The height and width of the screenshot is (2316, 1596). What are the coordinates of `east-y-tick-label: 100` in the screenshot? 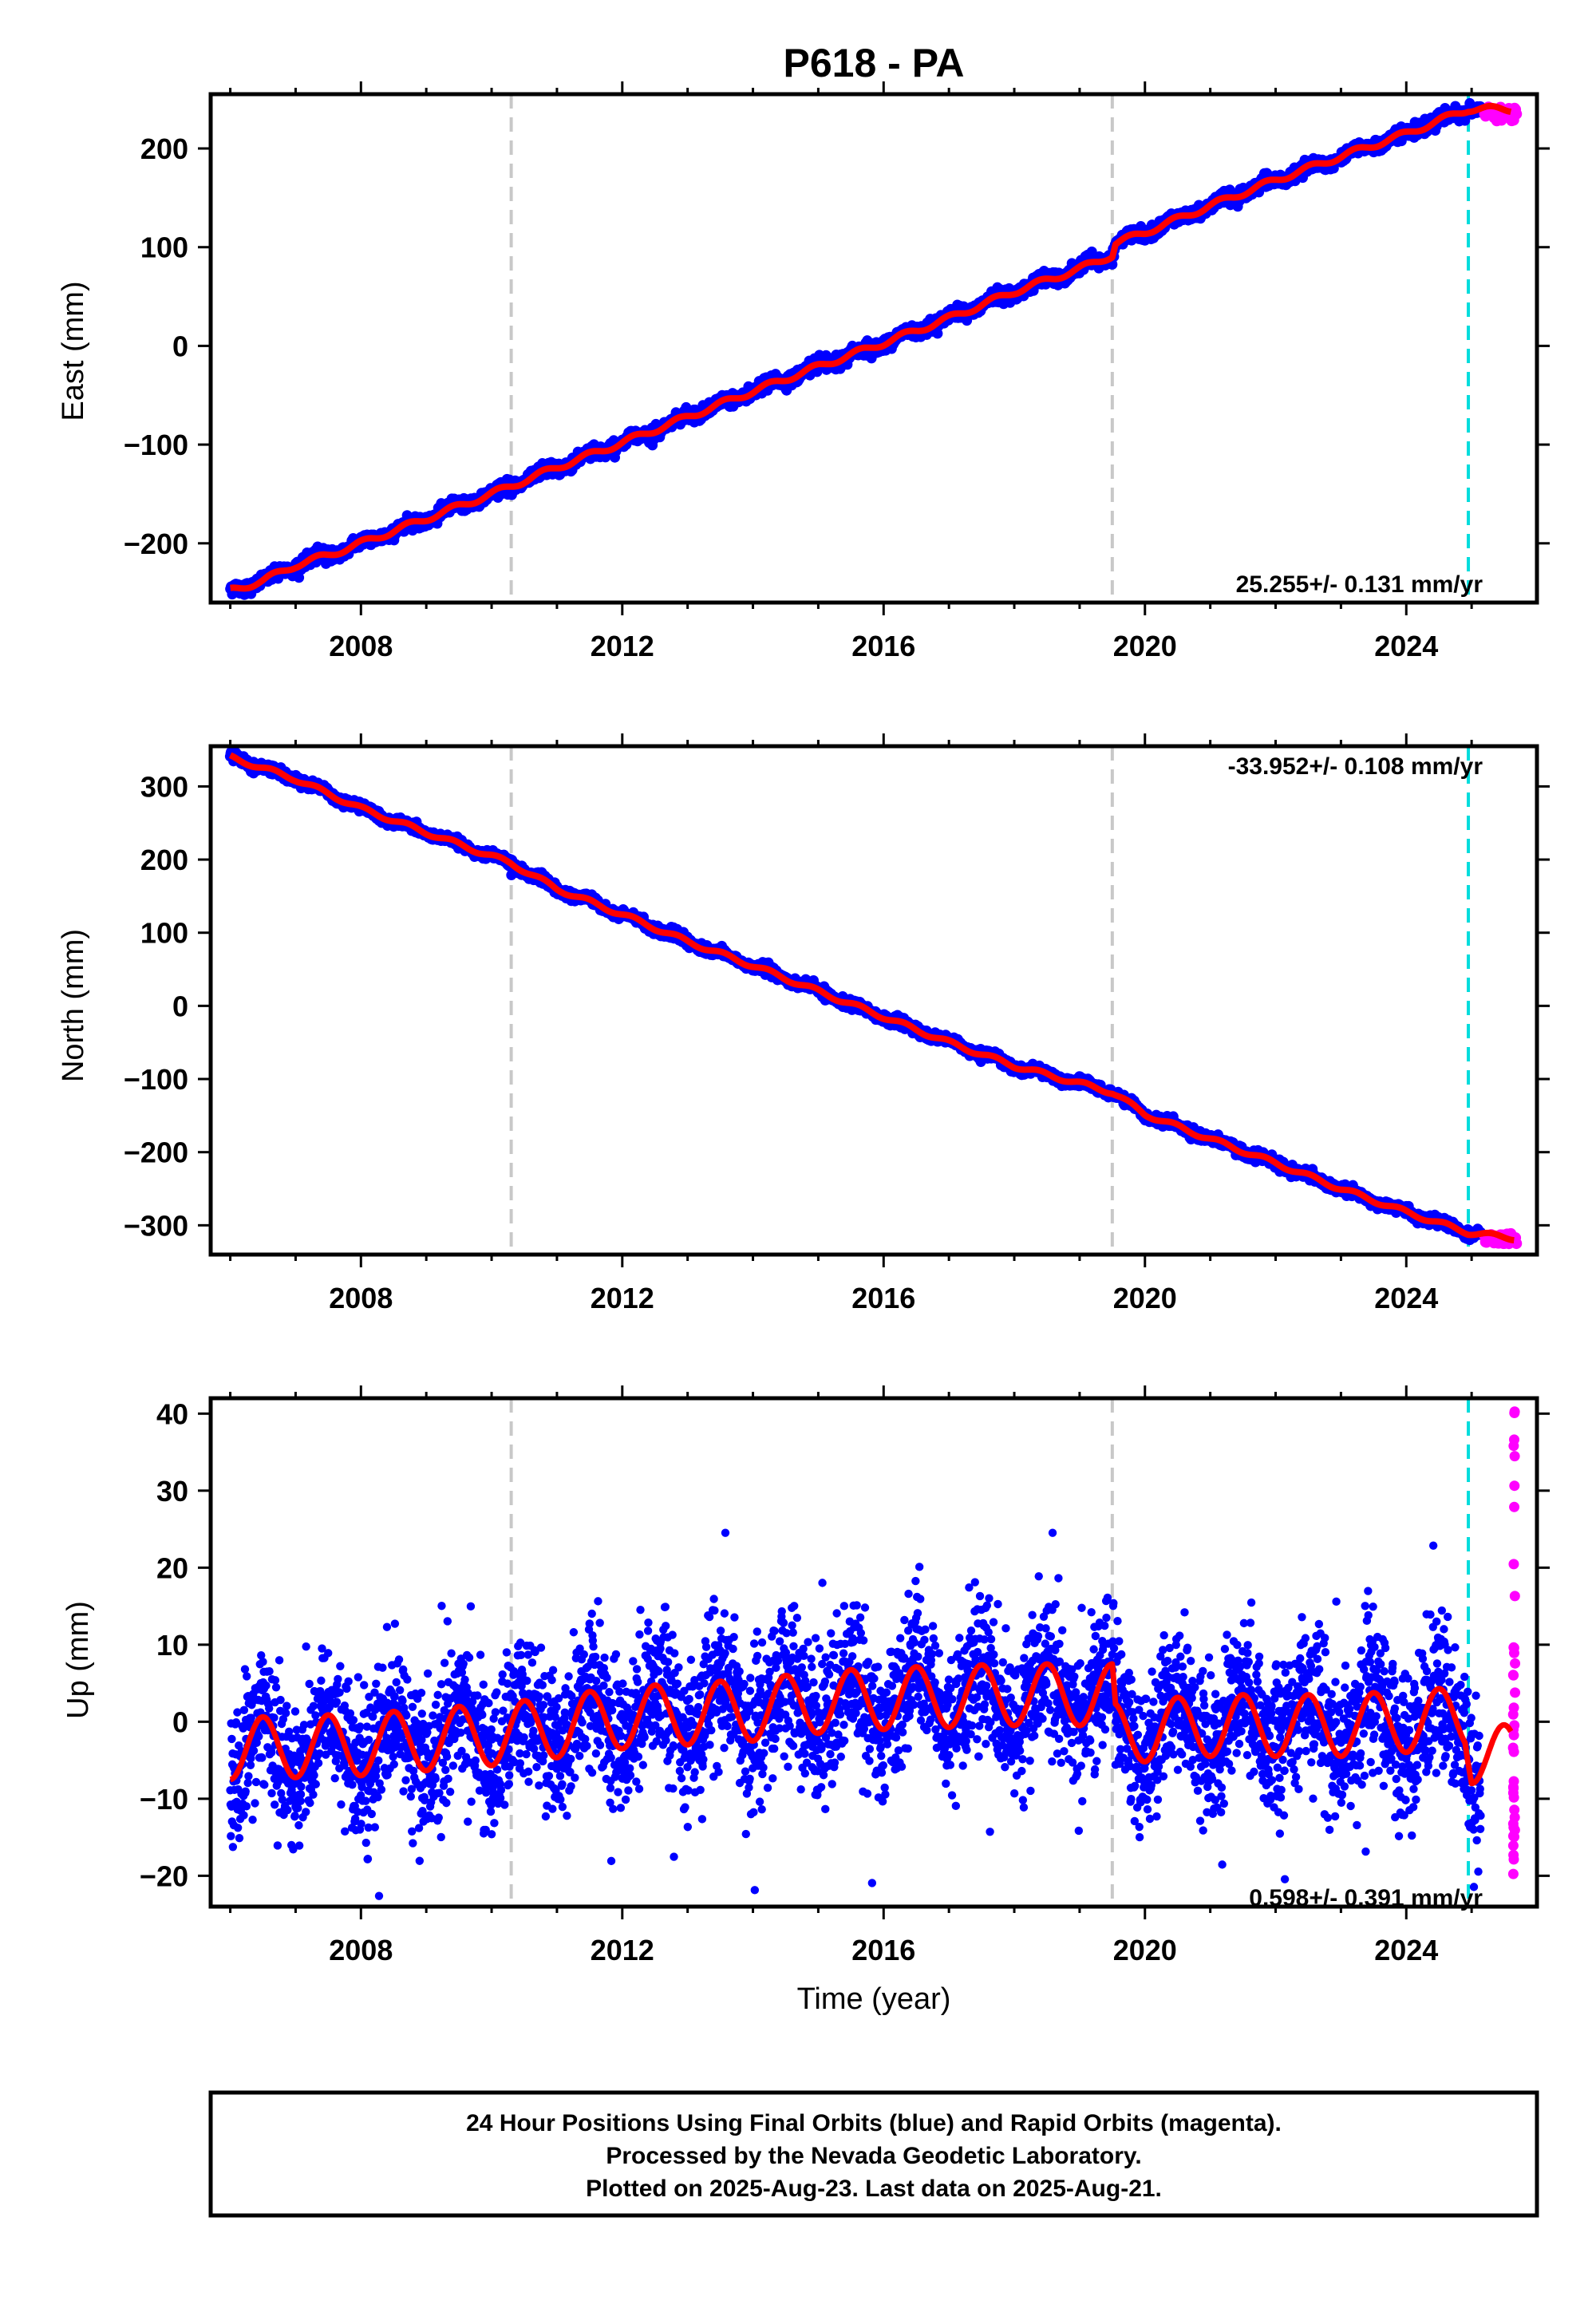 It's located at (164, 247).